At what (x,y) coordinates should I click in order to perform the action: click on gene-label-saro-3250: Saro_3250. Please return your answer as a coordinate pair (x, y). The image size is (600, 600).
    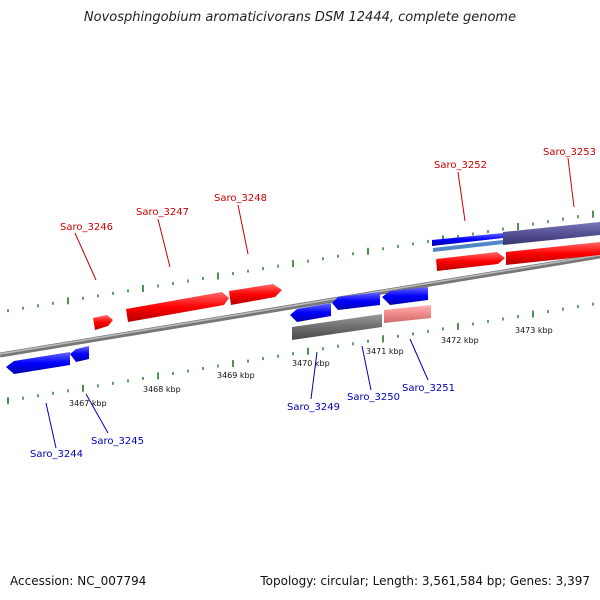
    Looking at the image, I should click on (373, 397).